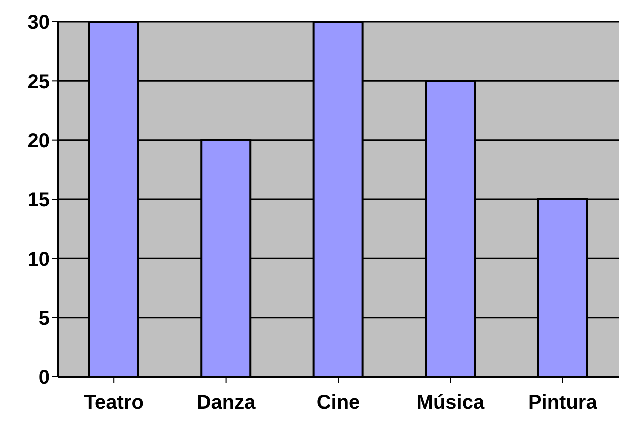 This screenshot has width=643, height=439. Describe the element at coordinates (44, 378) in the screenshot. I see `y-tick-label: 0` at that location.